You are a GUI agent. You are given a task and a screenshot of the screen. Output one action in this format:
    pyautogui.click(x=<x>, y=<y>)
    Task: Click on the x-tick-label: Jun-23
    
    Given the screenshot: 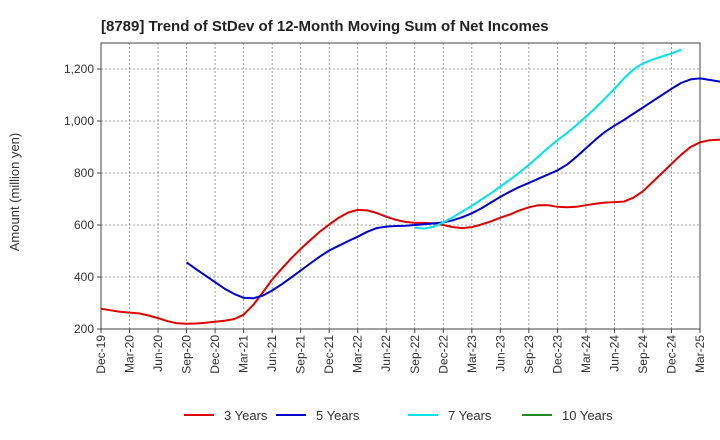 What is the action you would take?
    pyautogui.click(x=500, y=353)
    